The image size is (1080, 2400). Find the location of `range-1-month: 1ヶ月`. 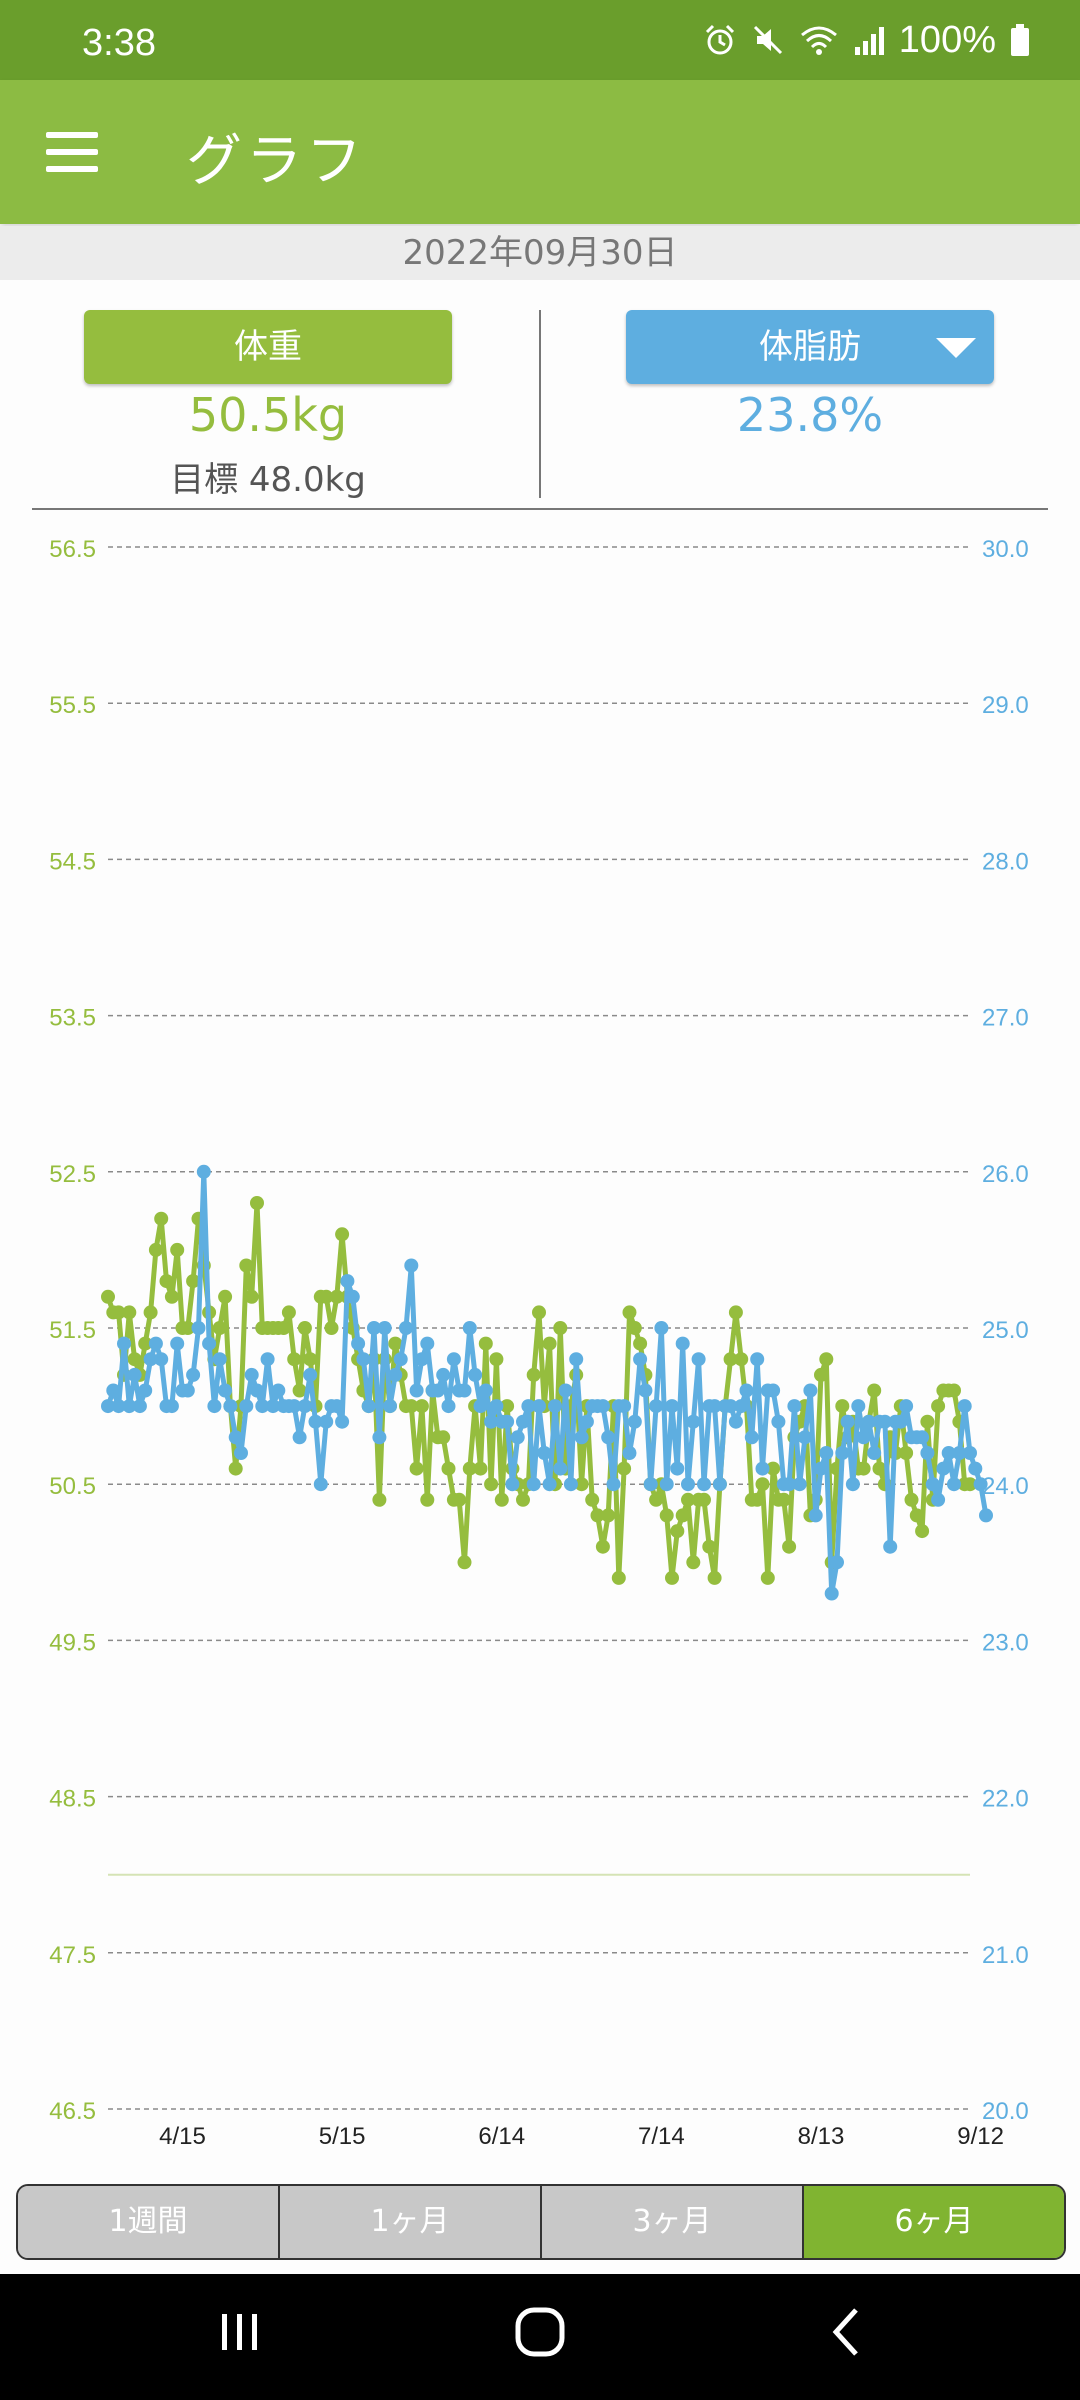

range-1-month: 1ヶ月 is located at coordinates (411, 2222).